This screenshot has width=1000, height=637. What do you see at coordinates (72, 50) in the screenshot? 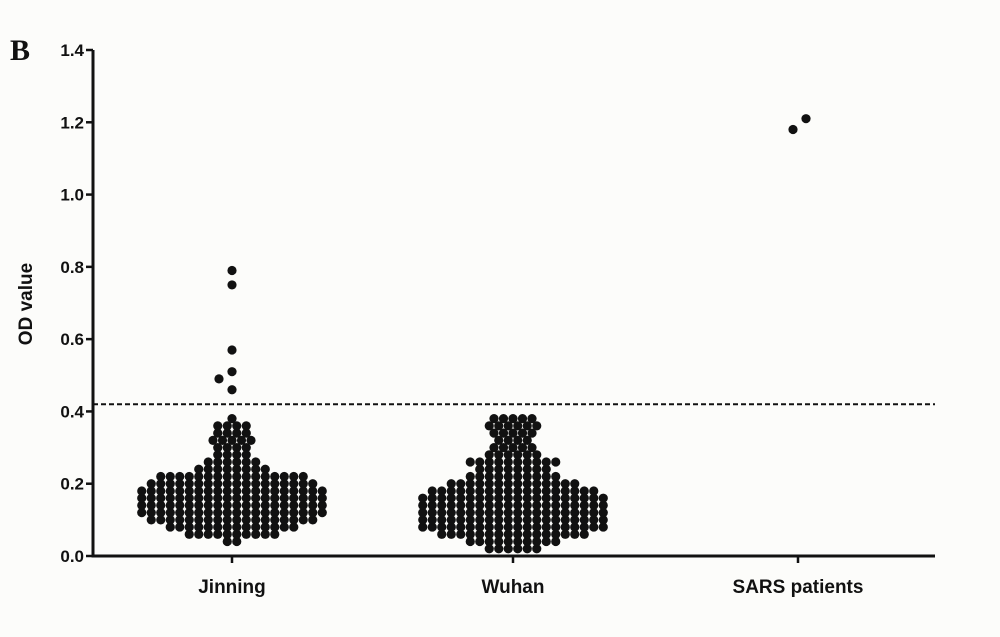
I see `y-tick-label: 1.4` at bounding box center [72, 50].